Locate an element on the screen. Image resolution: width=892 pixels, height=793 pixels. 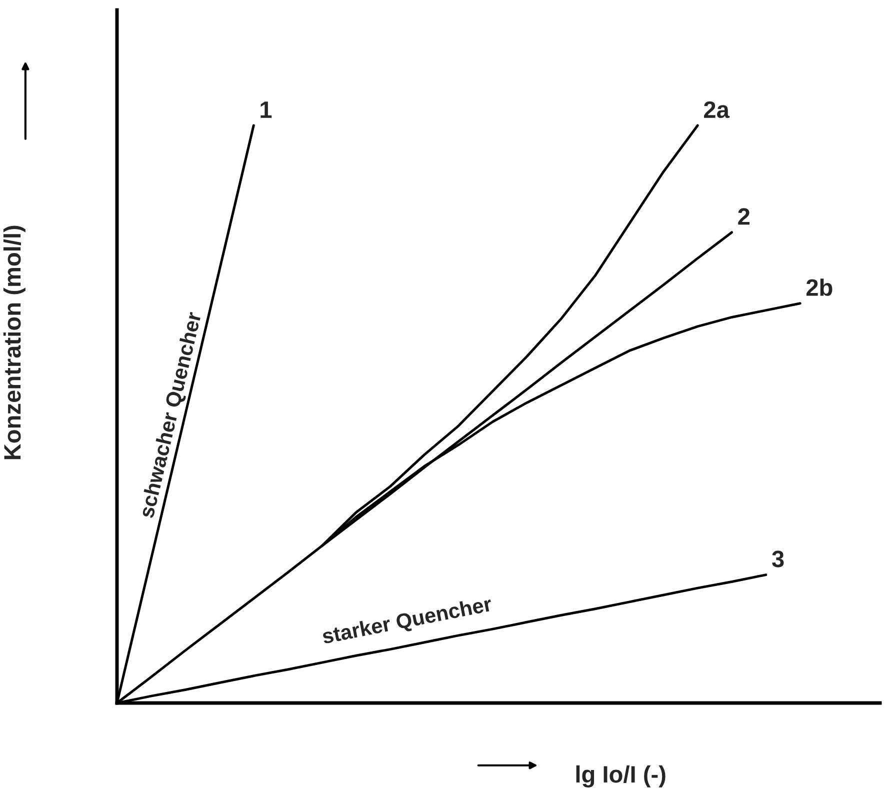
series-label: 2 is located at coordinates (744, 216).